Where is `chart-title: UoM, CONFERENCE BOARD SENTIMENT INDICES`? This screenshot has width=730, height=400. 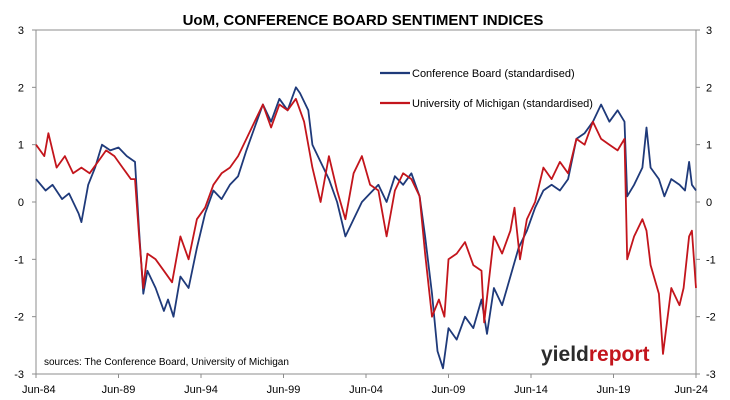 chart-title: UoM, CONFERENCE BOARD SENTIMENT INDICES is located at coordinates (363, 20).